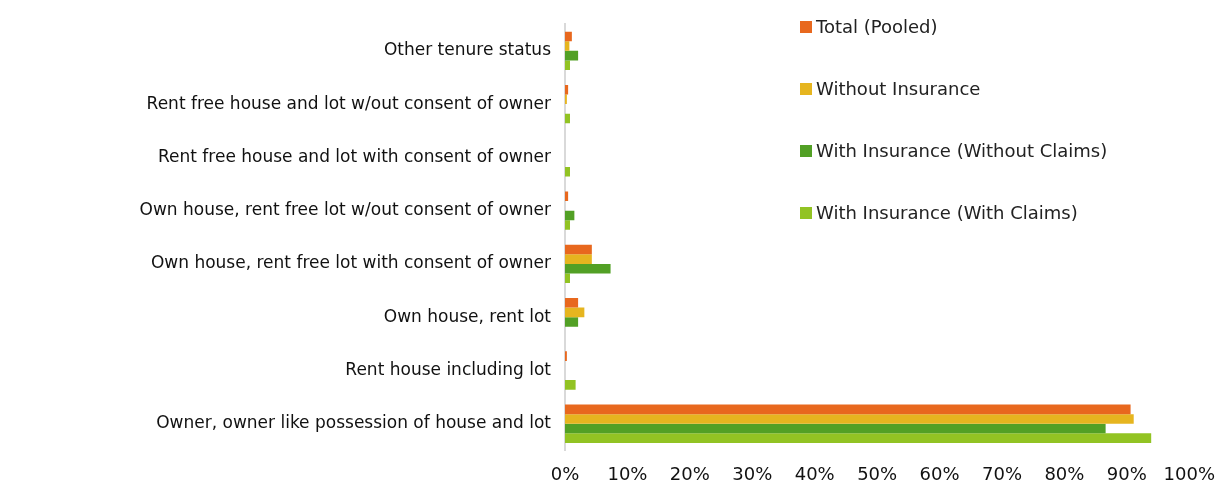 The image size is (1229, 504). What do you see at coordinates (448, 368) in the screenshot?
I see `y-tick-label: Rent house including lot` at bounding box center [448, 368].